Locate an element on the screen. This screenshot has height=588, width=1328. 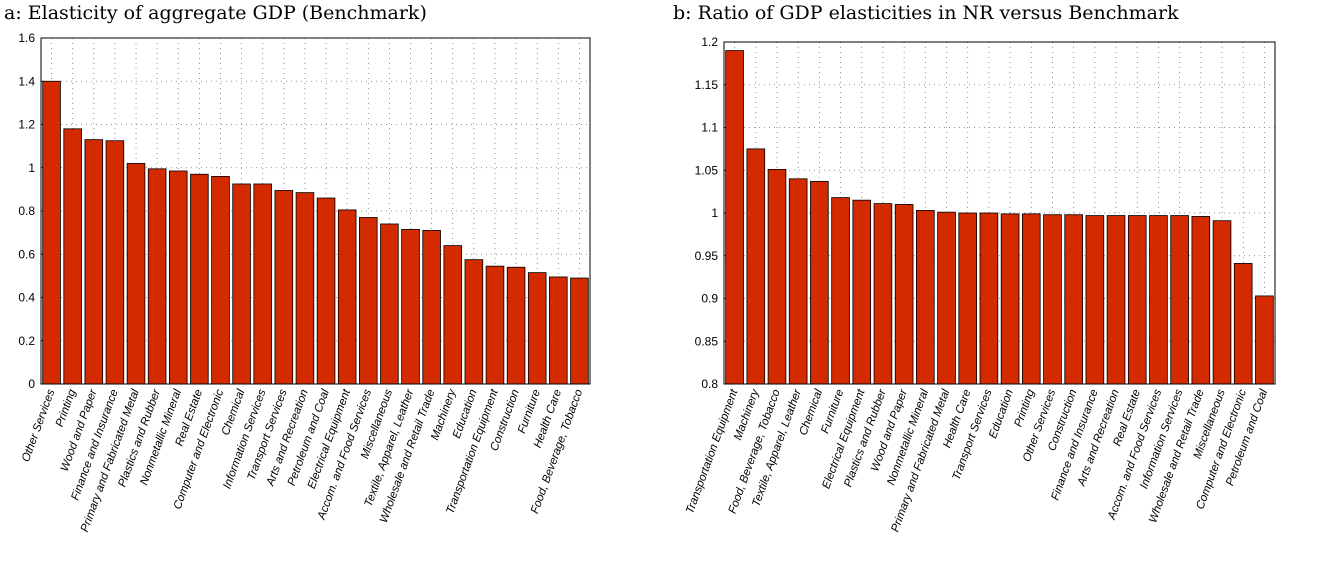
chart-b-ytick-label: 1 is located at coordinates (714, 213).